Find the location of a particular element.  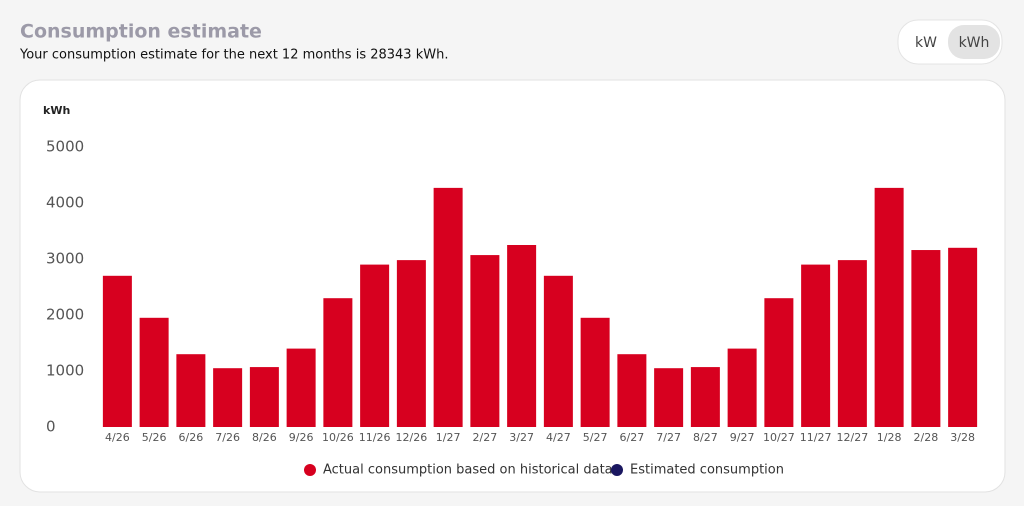

x-tick-label: 9/26 is located at coordinates (301, 437).